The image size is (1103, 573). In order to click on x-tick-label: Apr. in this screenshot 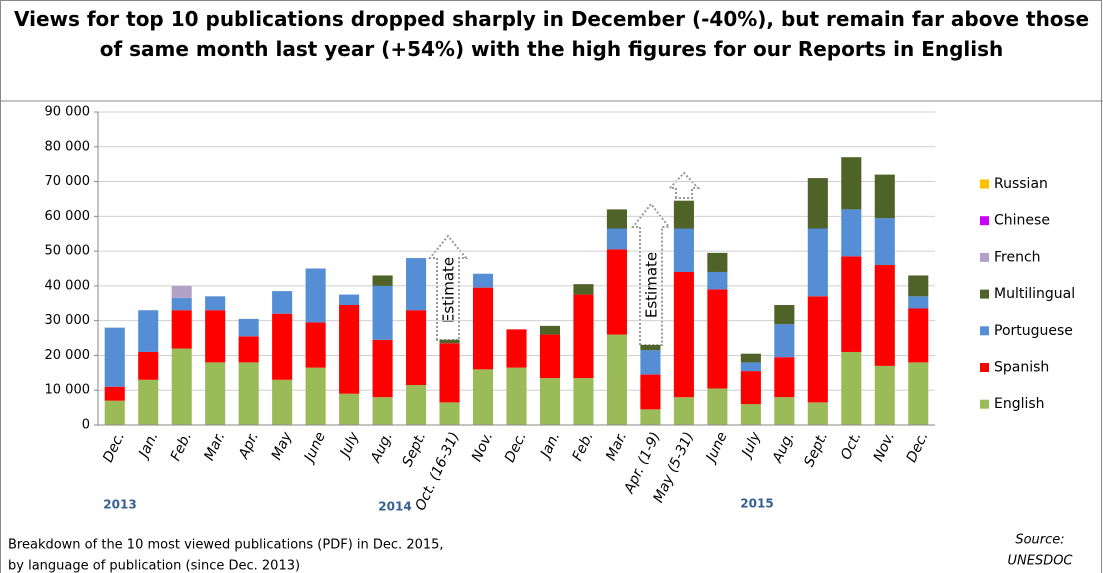, I will do `click(248, 446)`.